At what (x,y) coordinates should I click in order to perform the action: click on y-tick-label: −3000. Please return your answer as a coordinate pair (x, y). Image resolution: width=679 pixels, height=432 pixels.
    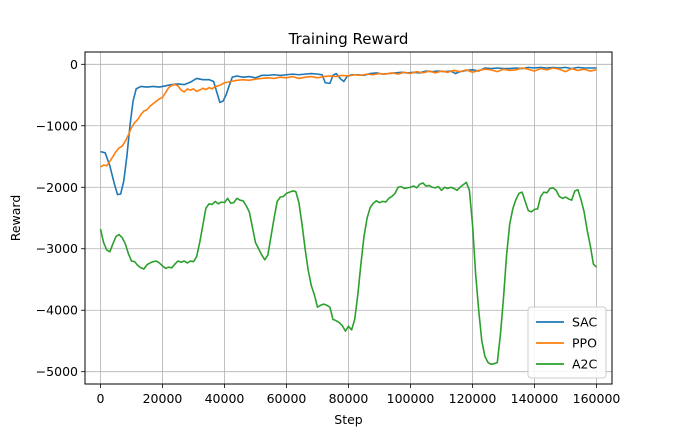
    Looking at the image, I should click on (57, 248).